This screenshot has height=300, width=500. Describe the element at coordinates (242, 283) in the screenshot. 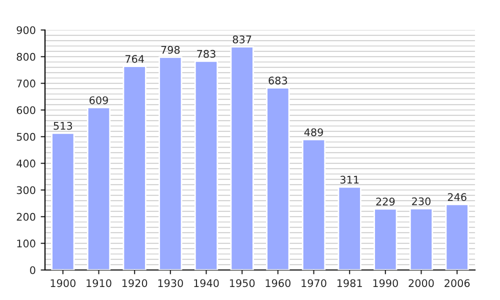

I see `x-tick-label: 1950` at that location.